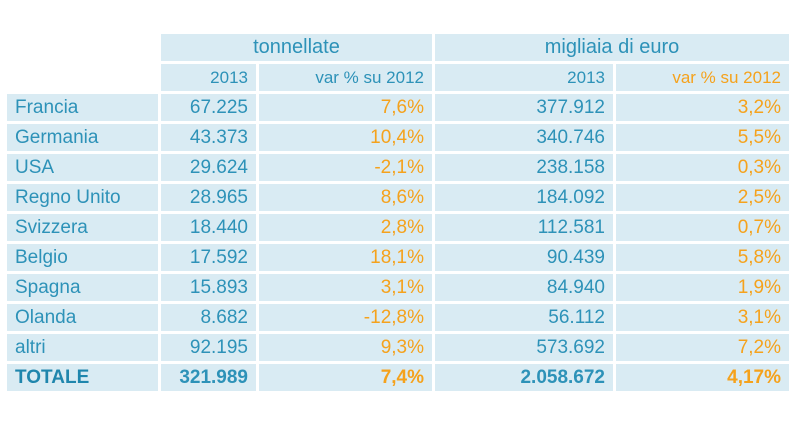 This screenshot has height=430, width=801. What do you see at coordinates (702, 197) in the screenshot?
I see `euro-var-cell: 2,5%` at bounding box center [702, 197].